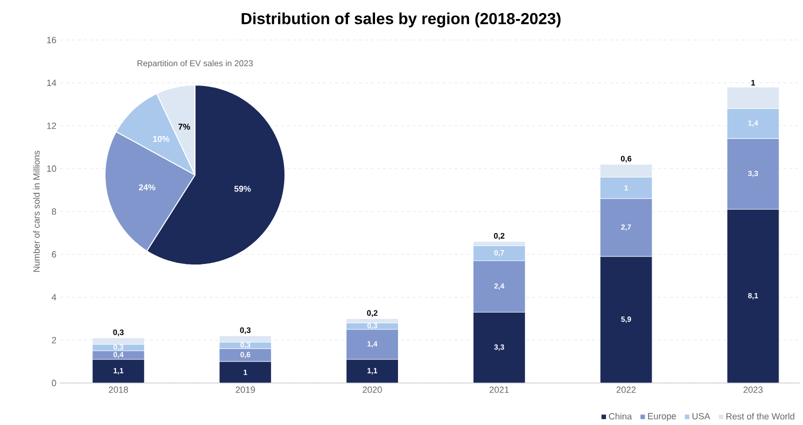  I want to click on x-tick-label: 2018, so click(118, 389).